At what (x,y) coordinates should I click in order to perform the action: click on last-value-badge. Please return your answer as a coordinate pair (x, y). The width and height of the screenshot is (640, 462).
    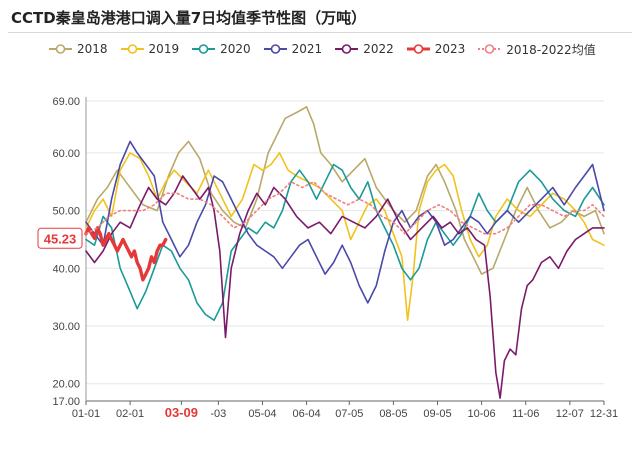
    Looking at the image, I should click on (60, 238).